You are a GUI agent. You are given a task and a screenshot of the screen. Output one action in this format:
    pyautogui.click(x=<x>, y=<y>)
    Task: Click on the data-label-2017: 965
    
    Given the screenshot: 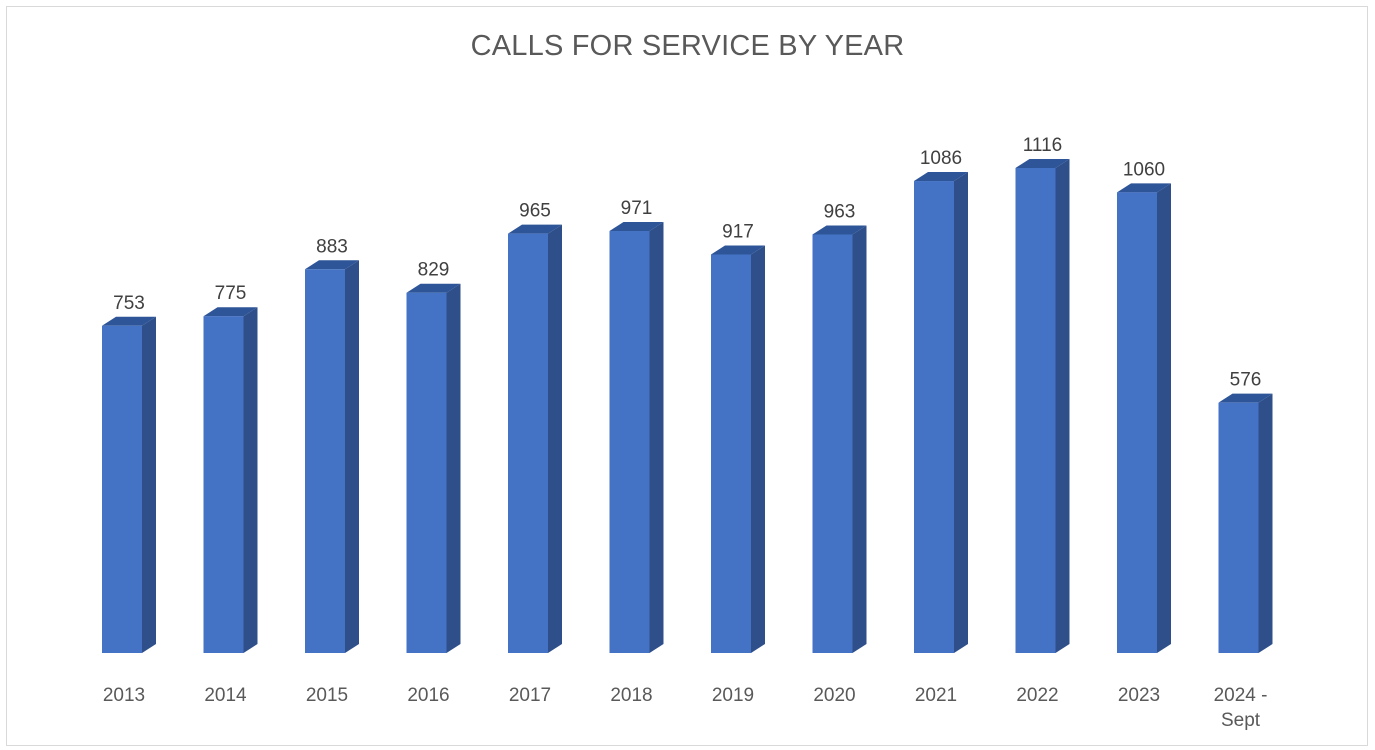 What is the action you would take?
    pyautogui.click(x=535, y=211)
    